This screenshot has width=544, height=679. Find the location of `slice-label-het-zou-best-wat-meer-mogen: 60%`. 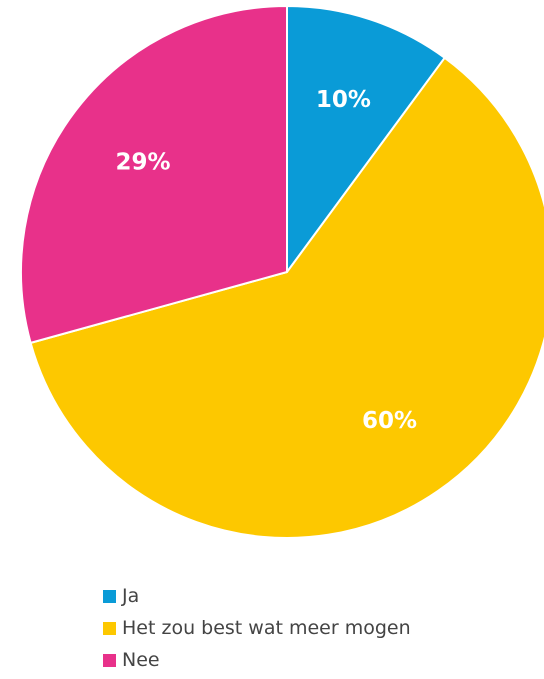

slice-label-het-zou-best-wat-meer-mogen: 60% is located at coordinates (389, 421).